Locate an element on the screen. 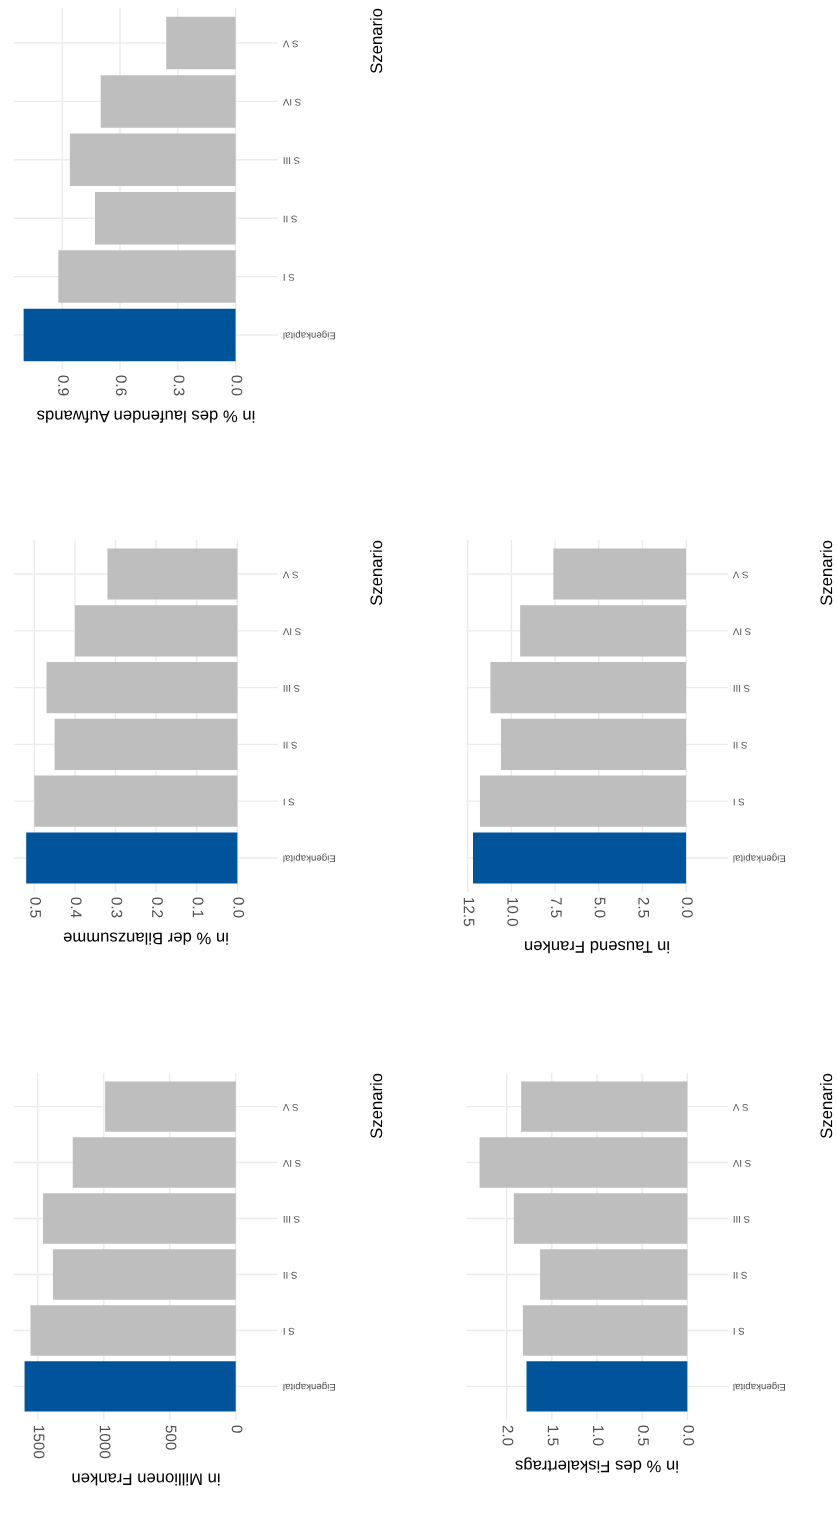 The width and height of the screenshot is (837, 1531). x-axis-title: in Tausend Franken is located at coordinates (597, 947).